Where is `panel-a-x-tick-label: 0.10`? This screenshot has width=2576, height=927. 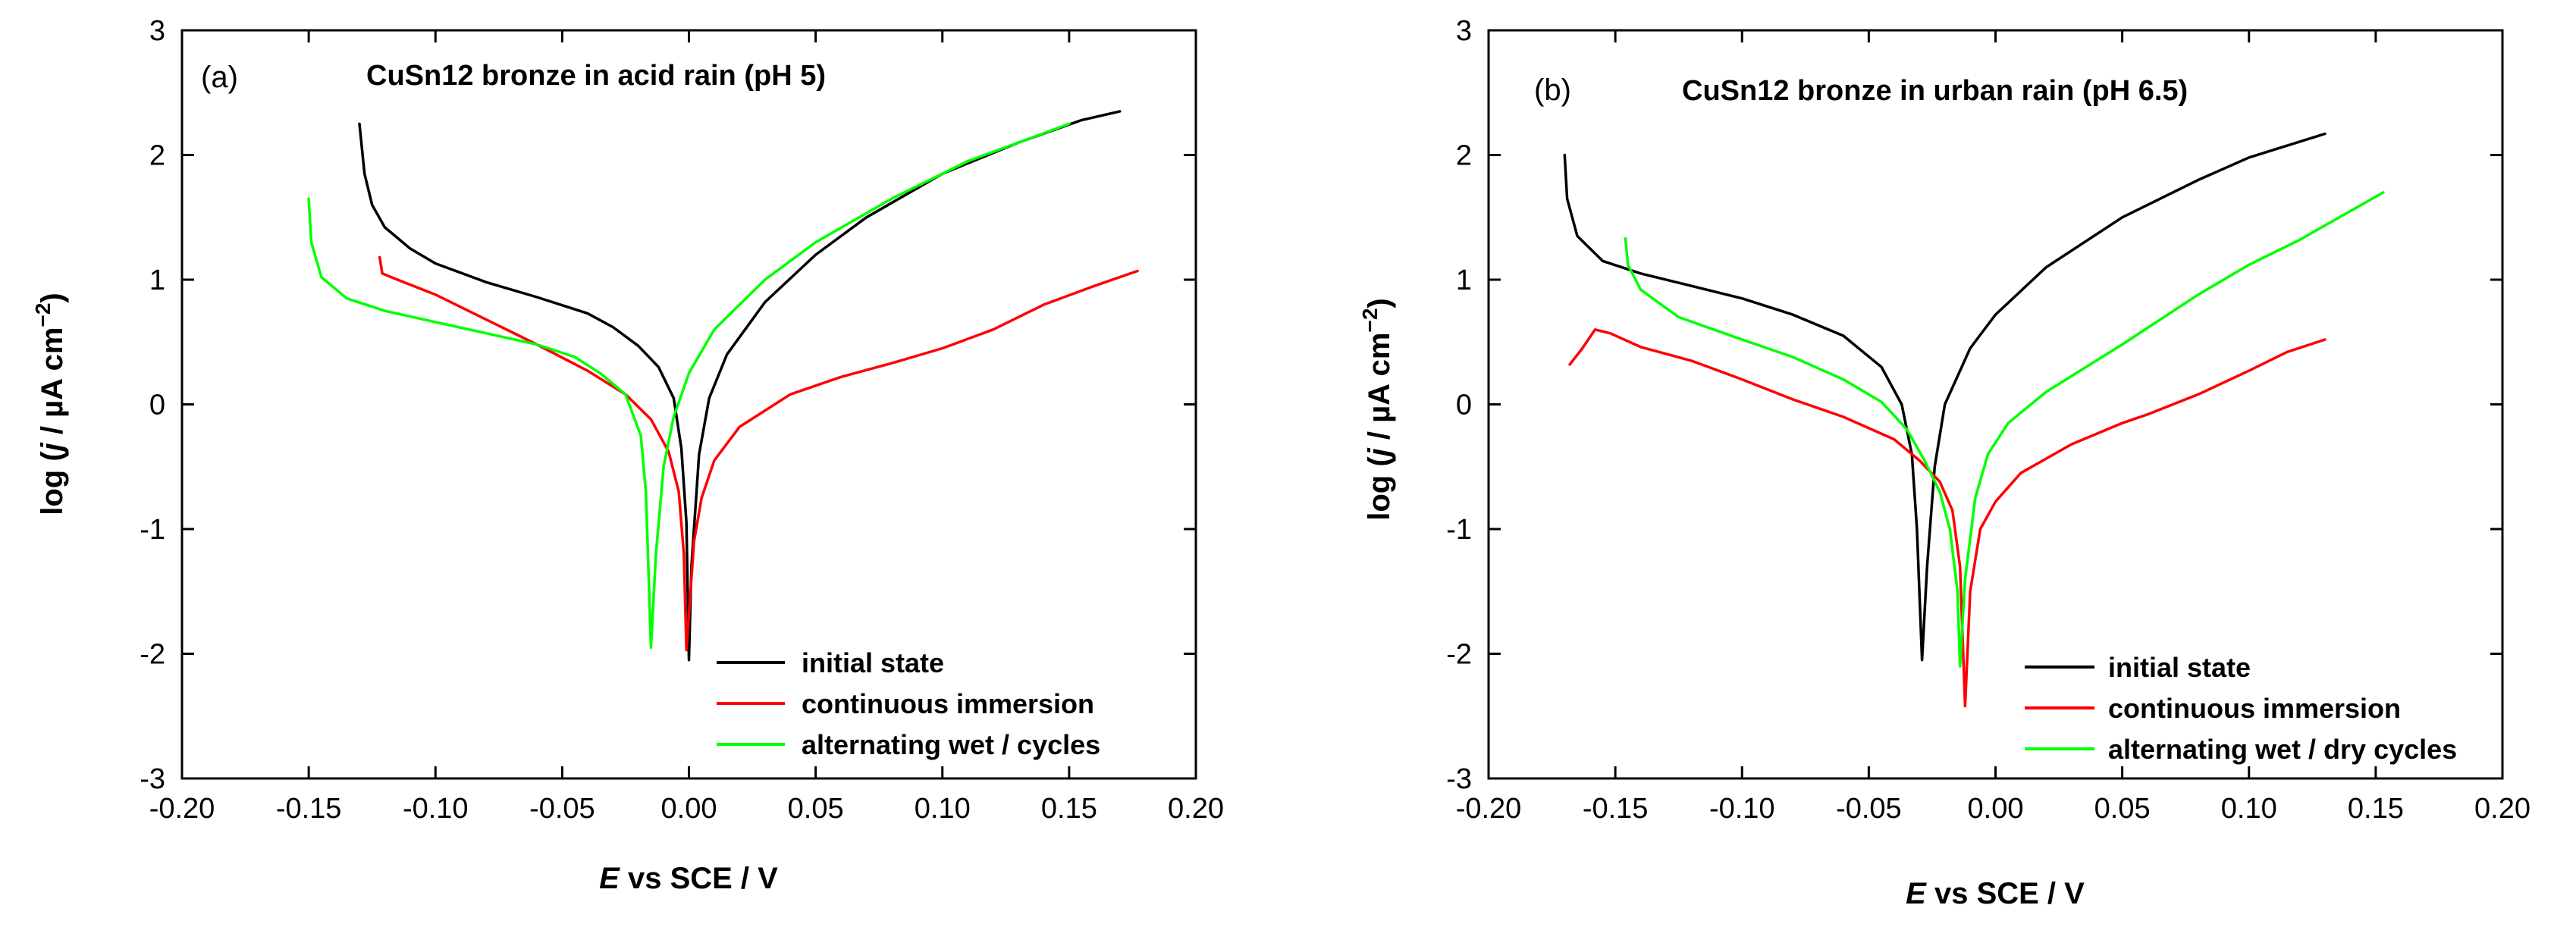
panel-a-x-tick-label: 0.10 is located at coordinates (943, 809).